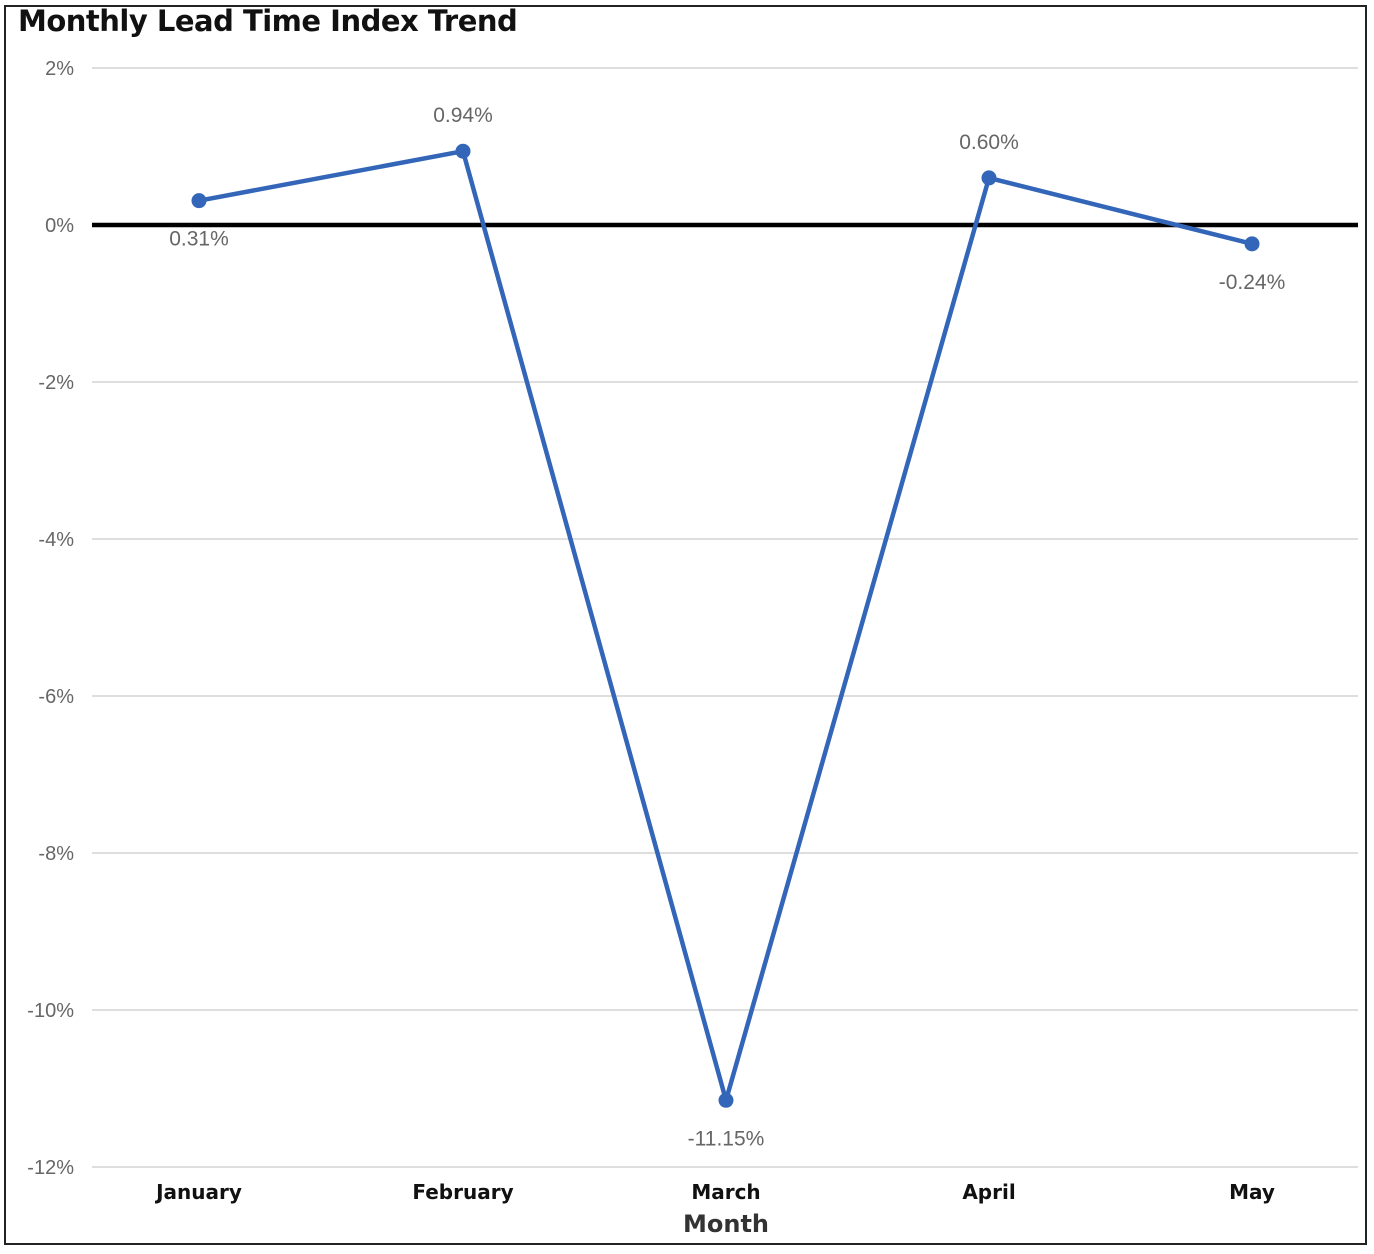 This screenshot has height=1254, width=1374. What do you see at coordinates (199, 239) in the screenshot?
I see `data-label-january: 0.31%` at bounding box center [199, 239].